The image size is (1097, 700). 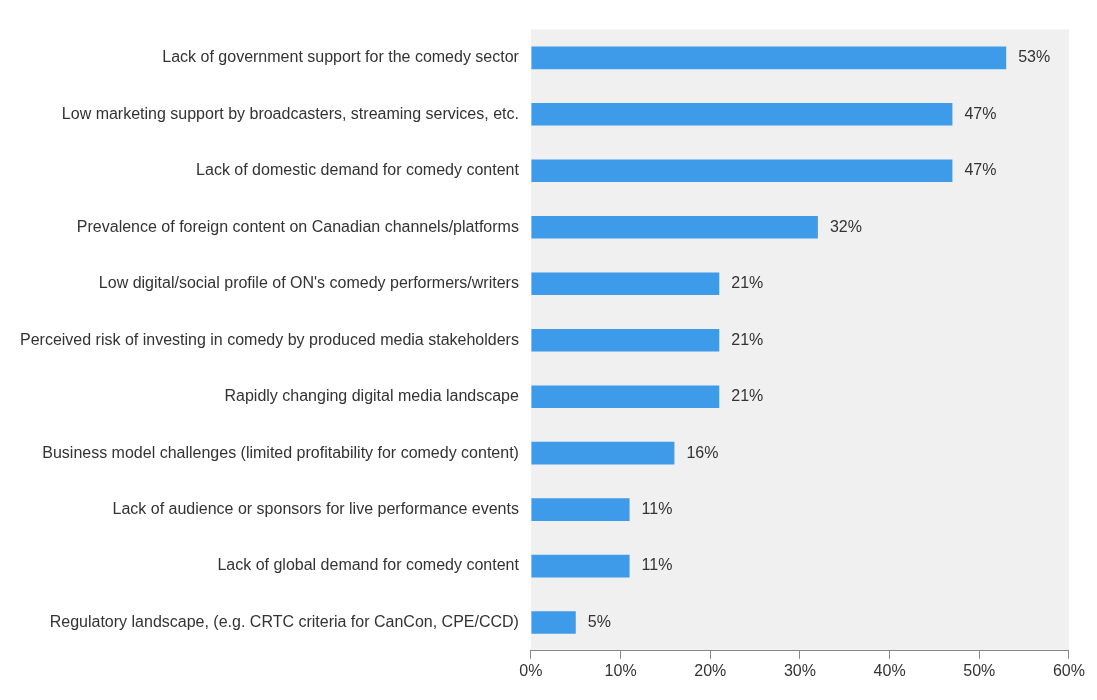 I want to click on y-tick-label: Rapidly changing digital media landscape, so click(x=372, y=396).